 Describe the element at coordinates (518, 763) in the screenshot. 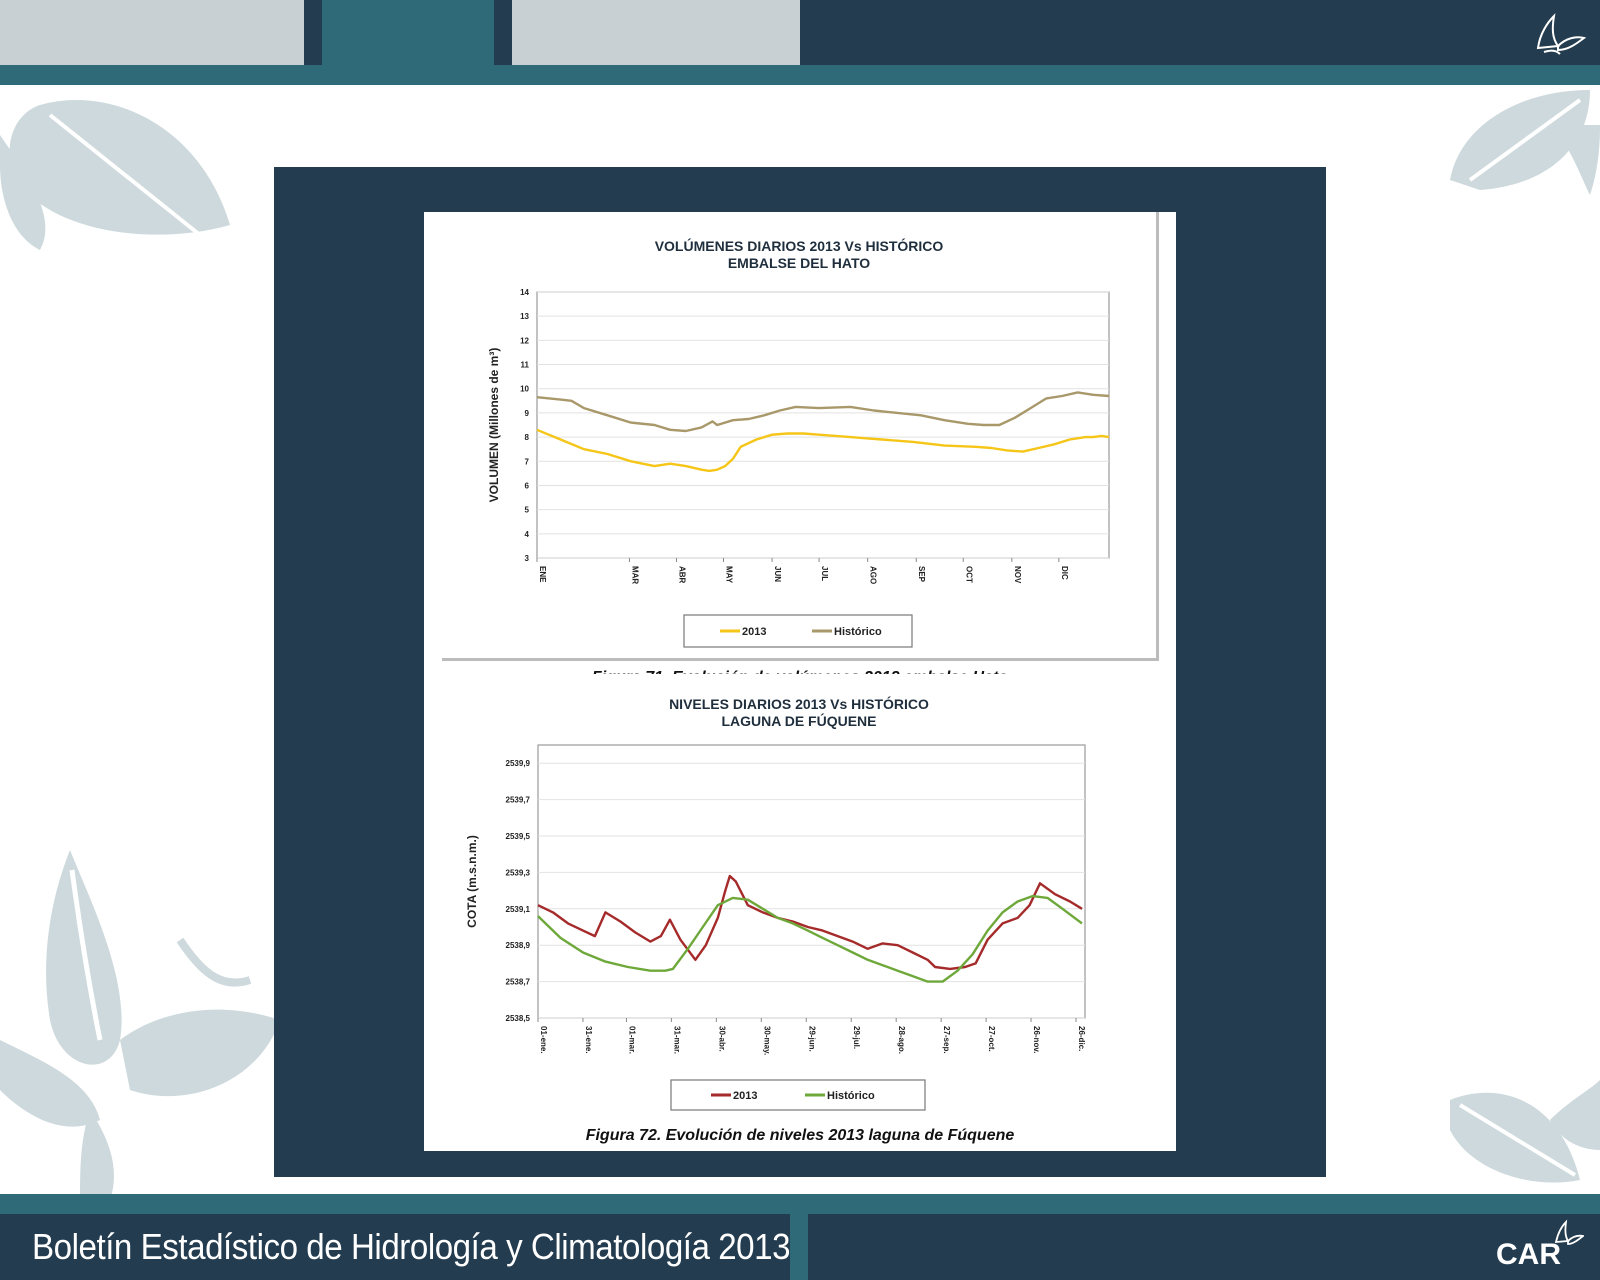

I see `y-tick-label: 2539,9` at that location.